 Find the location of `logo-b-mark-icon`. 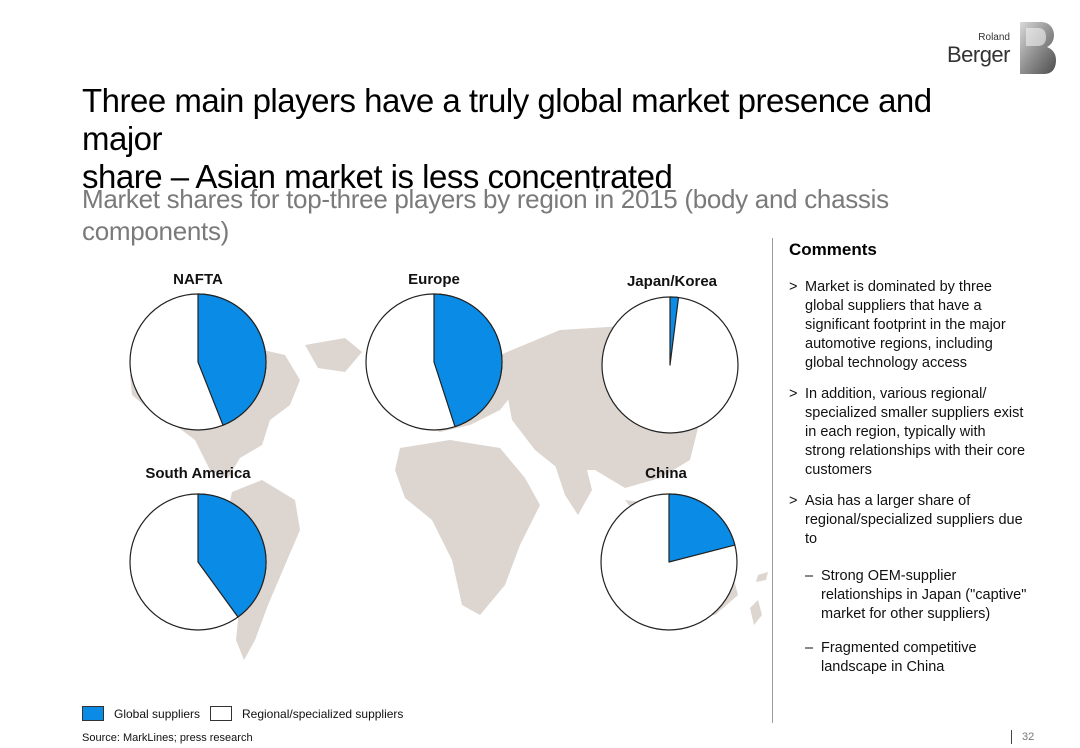

logo-b-mark-icon is located at coordinates (1038, 48).